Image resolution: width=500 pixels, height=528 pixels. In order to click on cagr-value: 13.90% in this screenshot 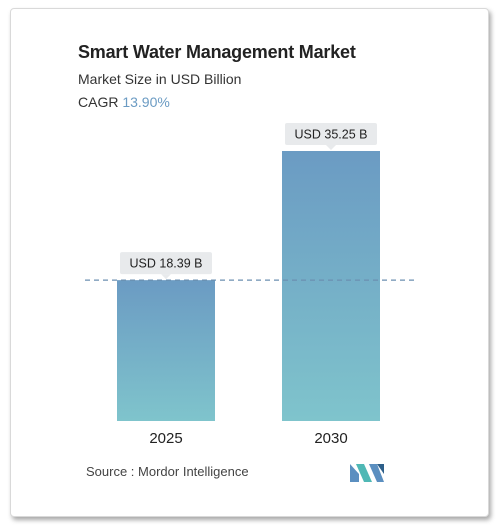, I will do `click(146, 102)`.